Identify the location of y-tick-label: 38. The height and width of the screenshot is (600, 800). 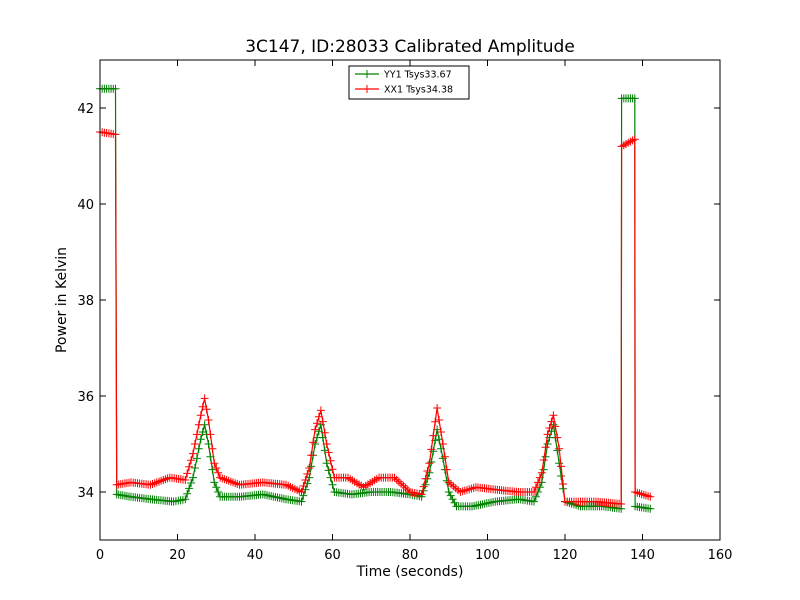
(85, 301).